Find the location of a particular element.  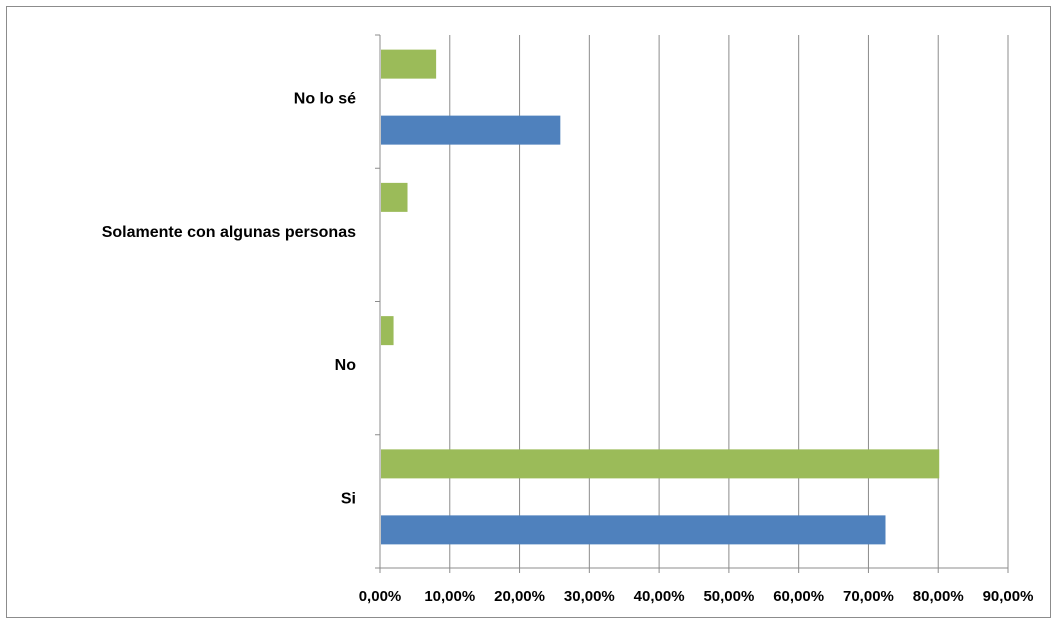

x-tick-label: 50,00% is located at coordinates (728, 596).